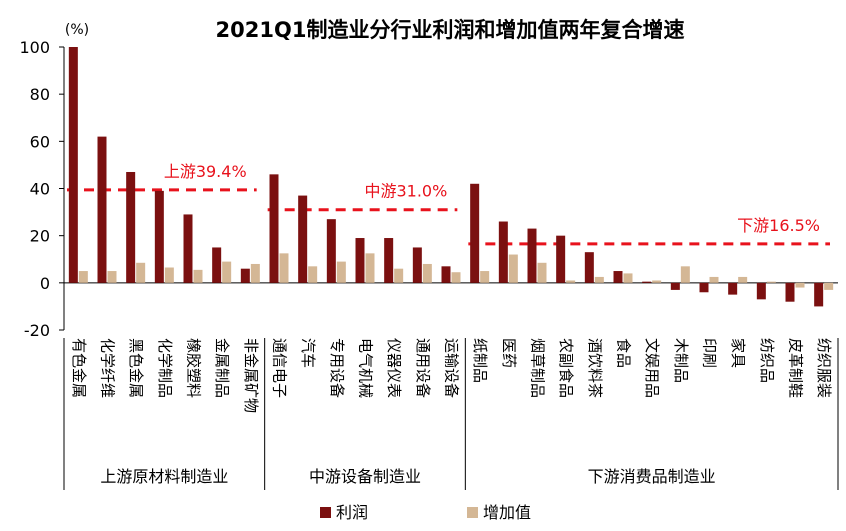 Image resolution: width=846 pixels, height=531 pixels. Describe the element at coordinates (710, 353) in the screenshot. I see `x-label: 印刷` at that location.